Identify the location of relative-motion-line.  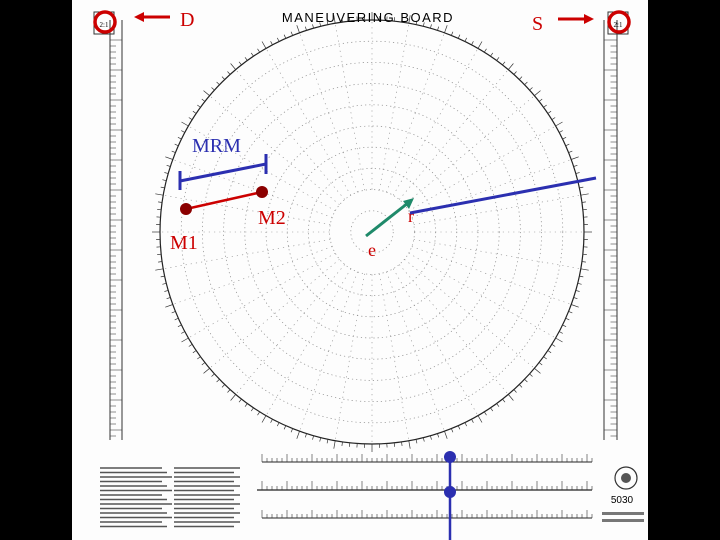
(224, 200).